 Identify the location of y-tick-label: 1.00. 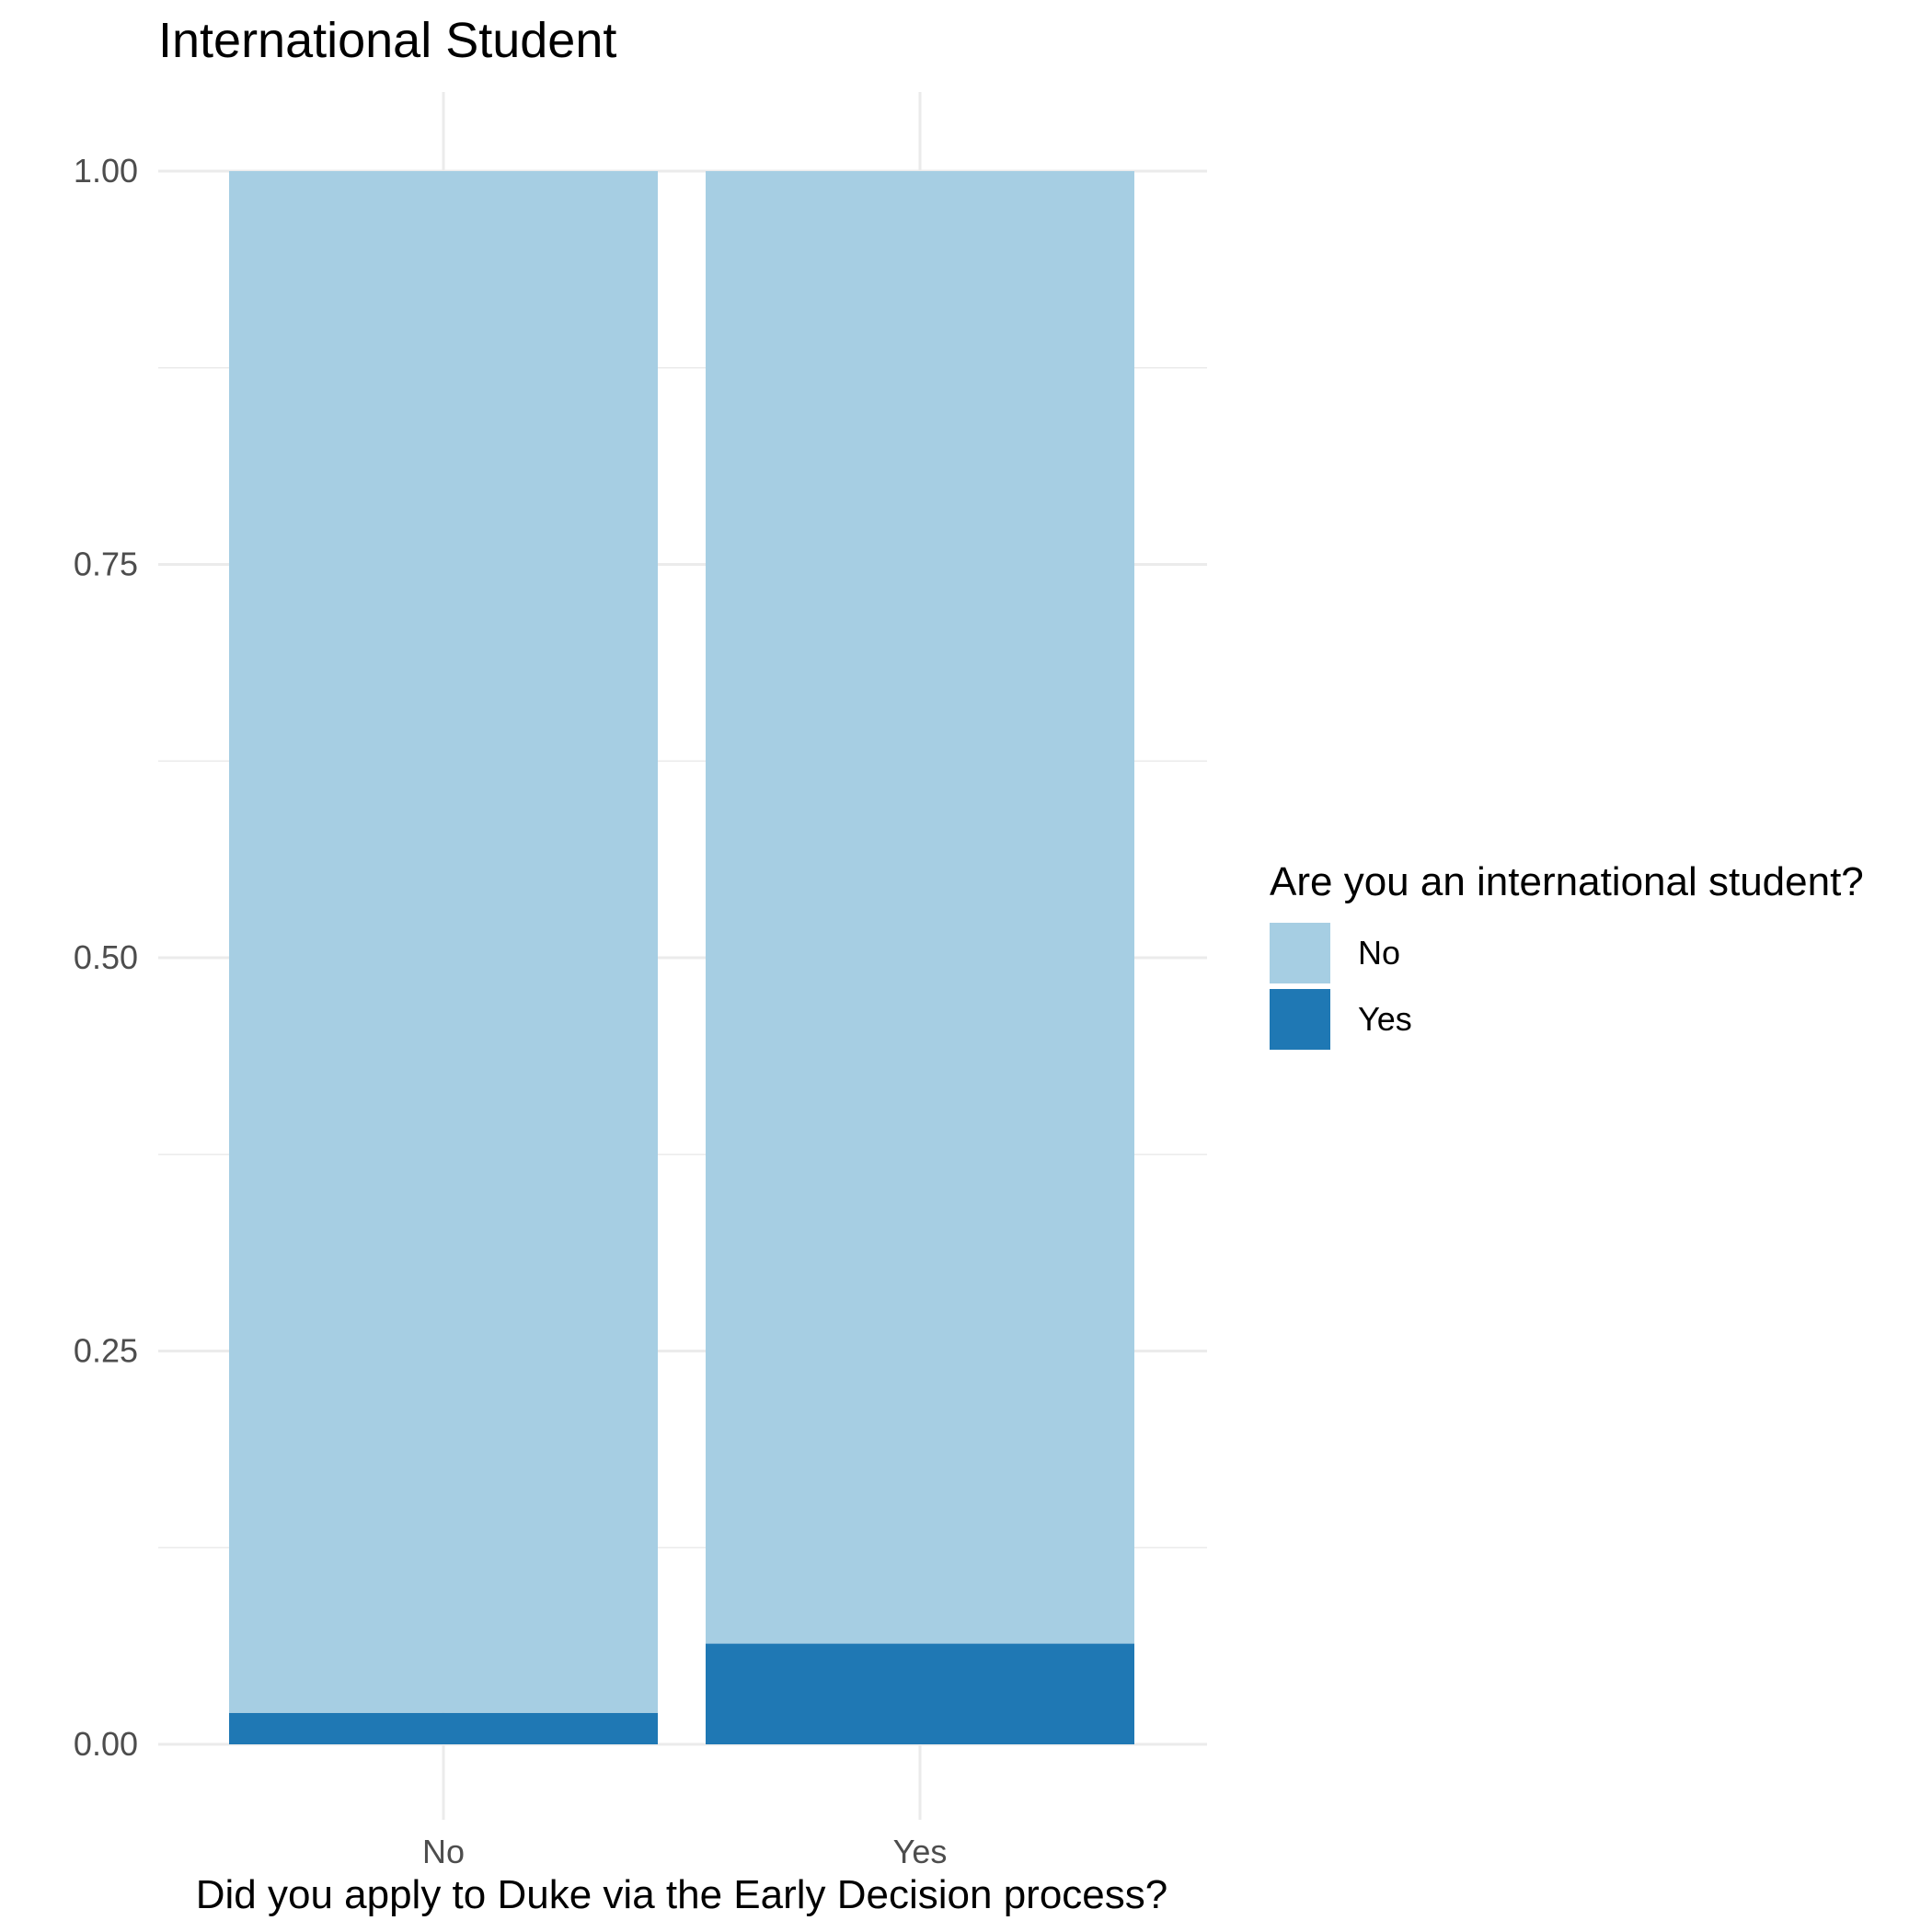
(106, 171).